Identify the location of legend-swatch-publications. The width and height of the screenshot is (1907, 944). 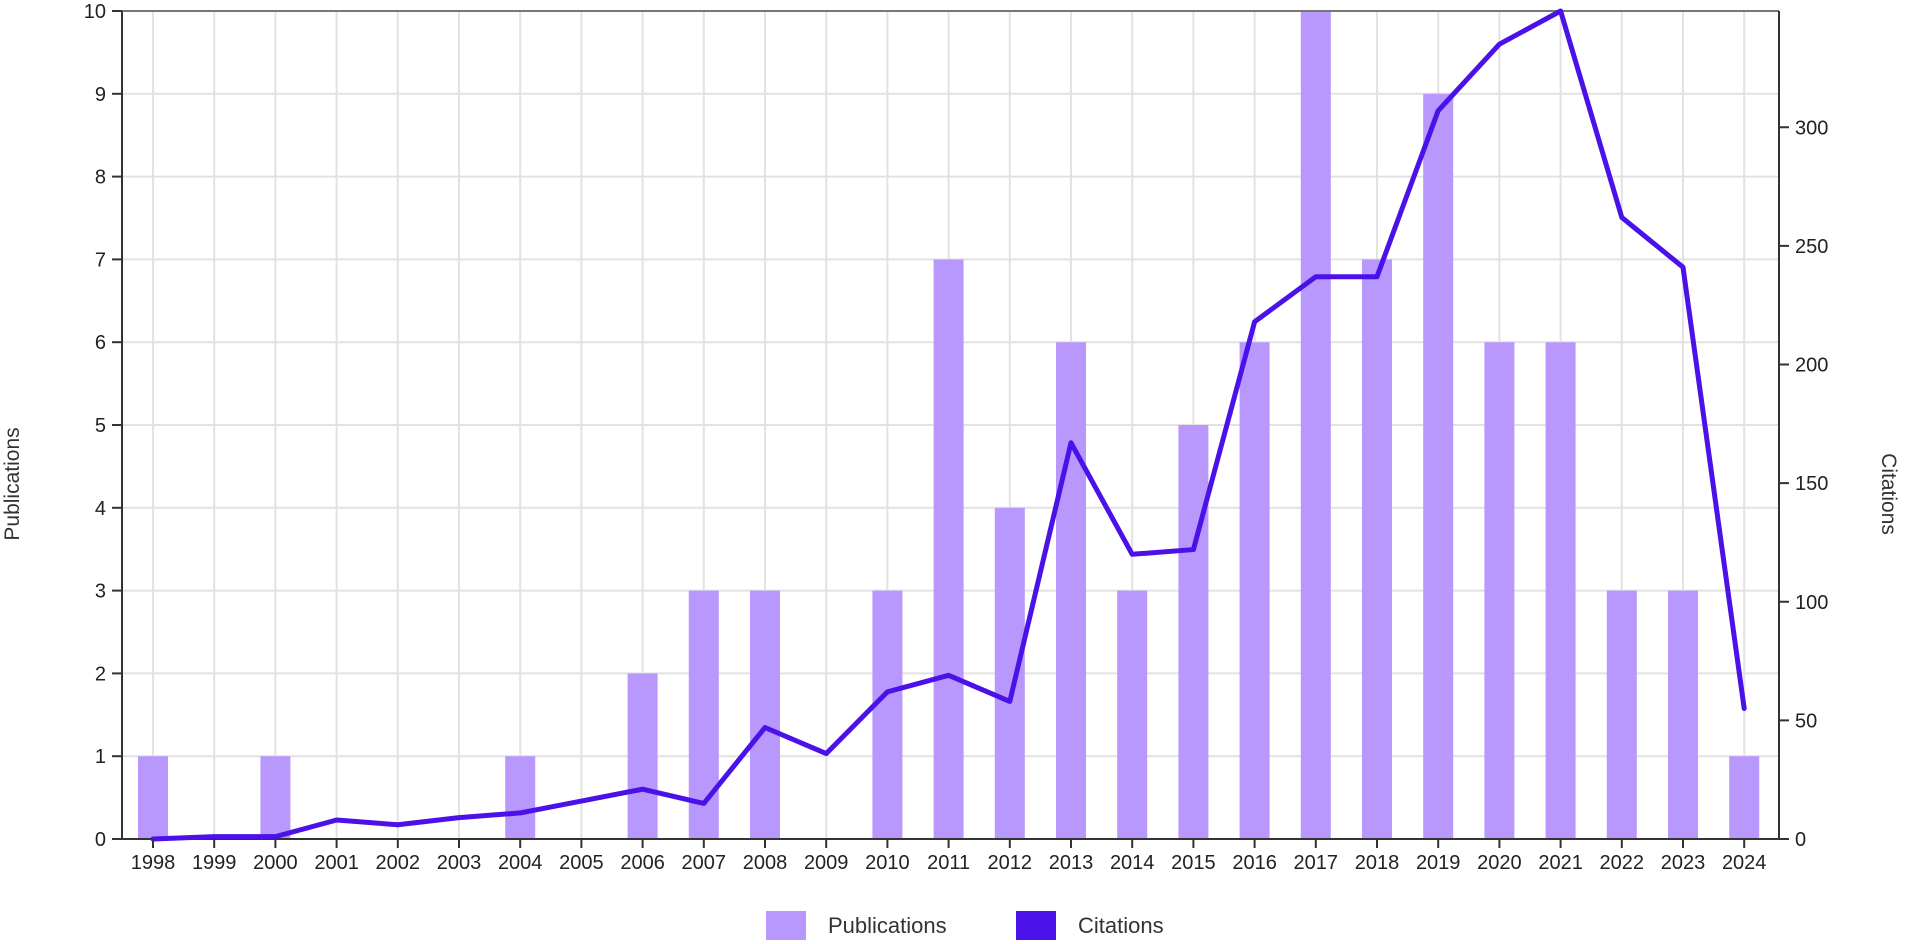
(786, 925).